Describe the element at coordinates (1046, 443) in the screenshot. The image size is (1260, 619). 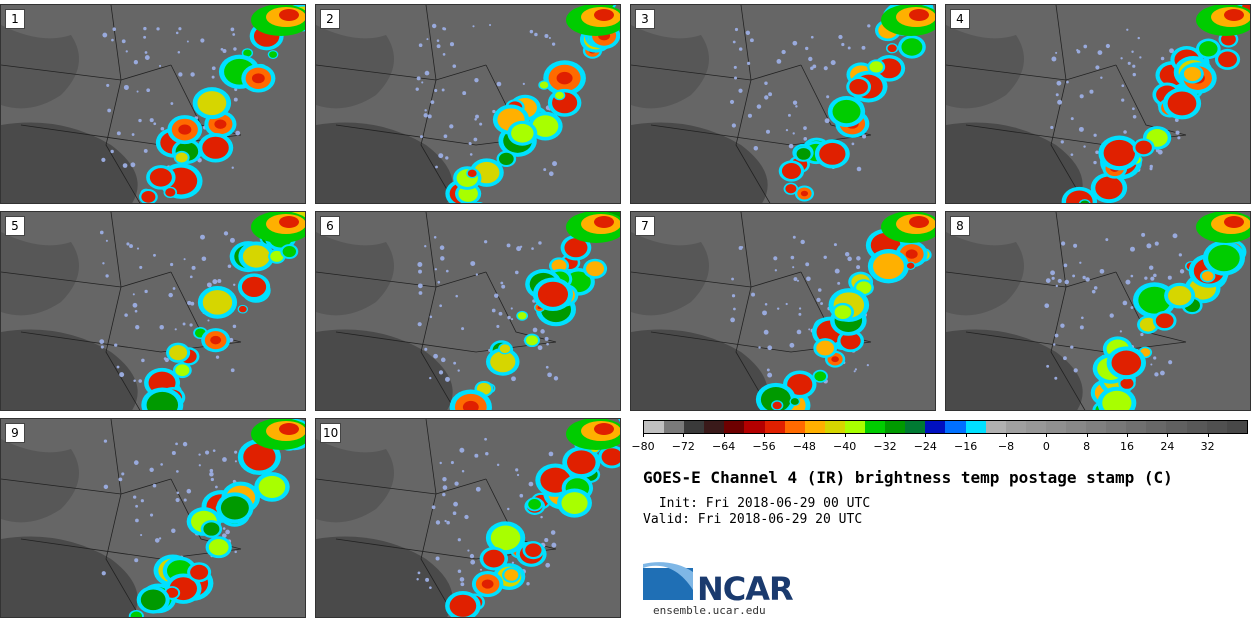
I see `colorbar-tick-label: 0` at that location.